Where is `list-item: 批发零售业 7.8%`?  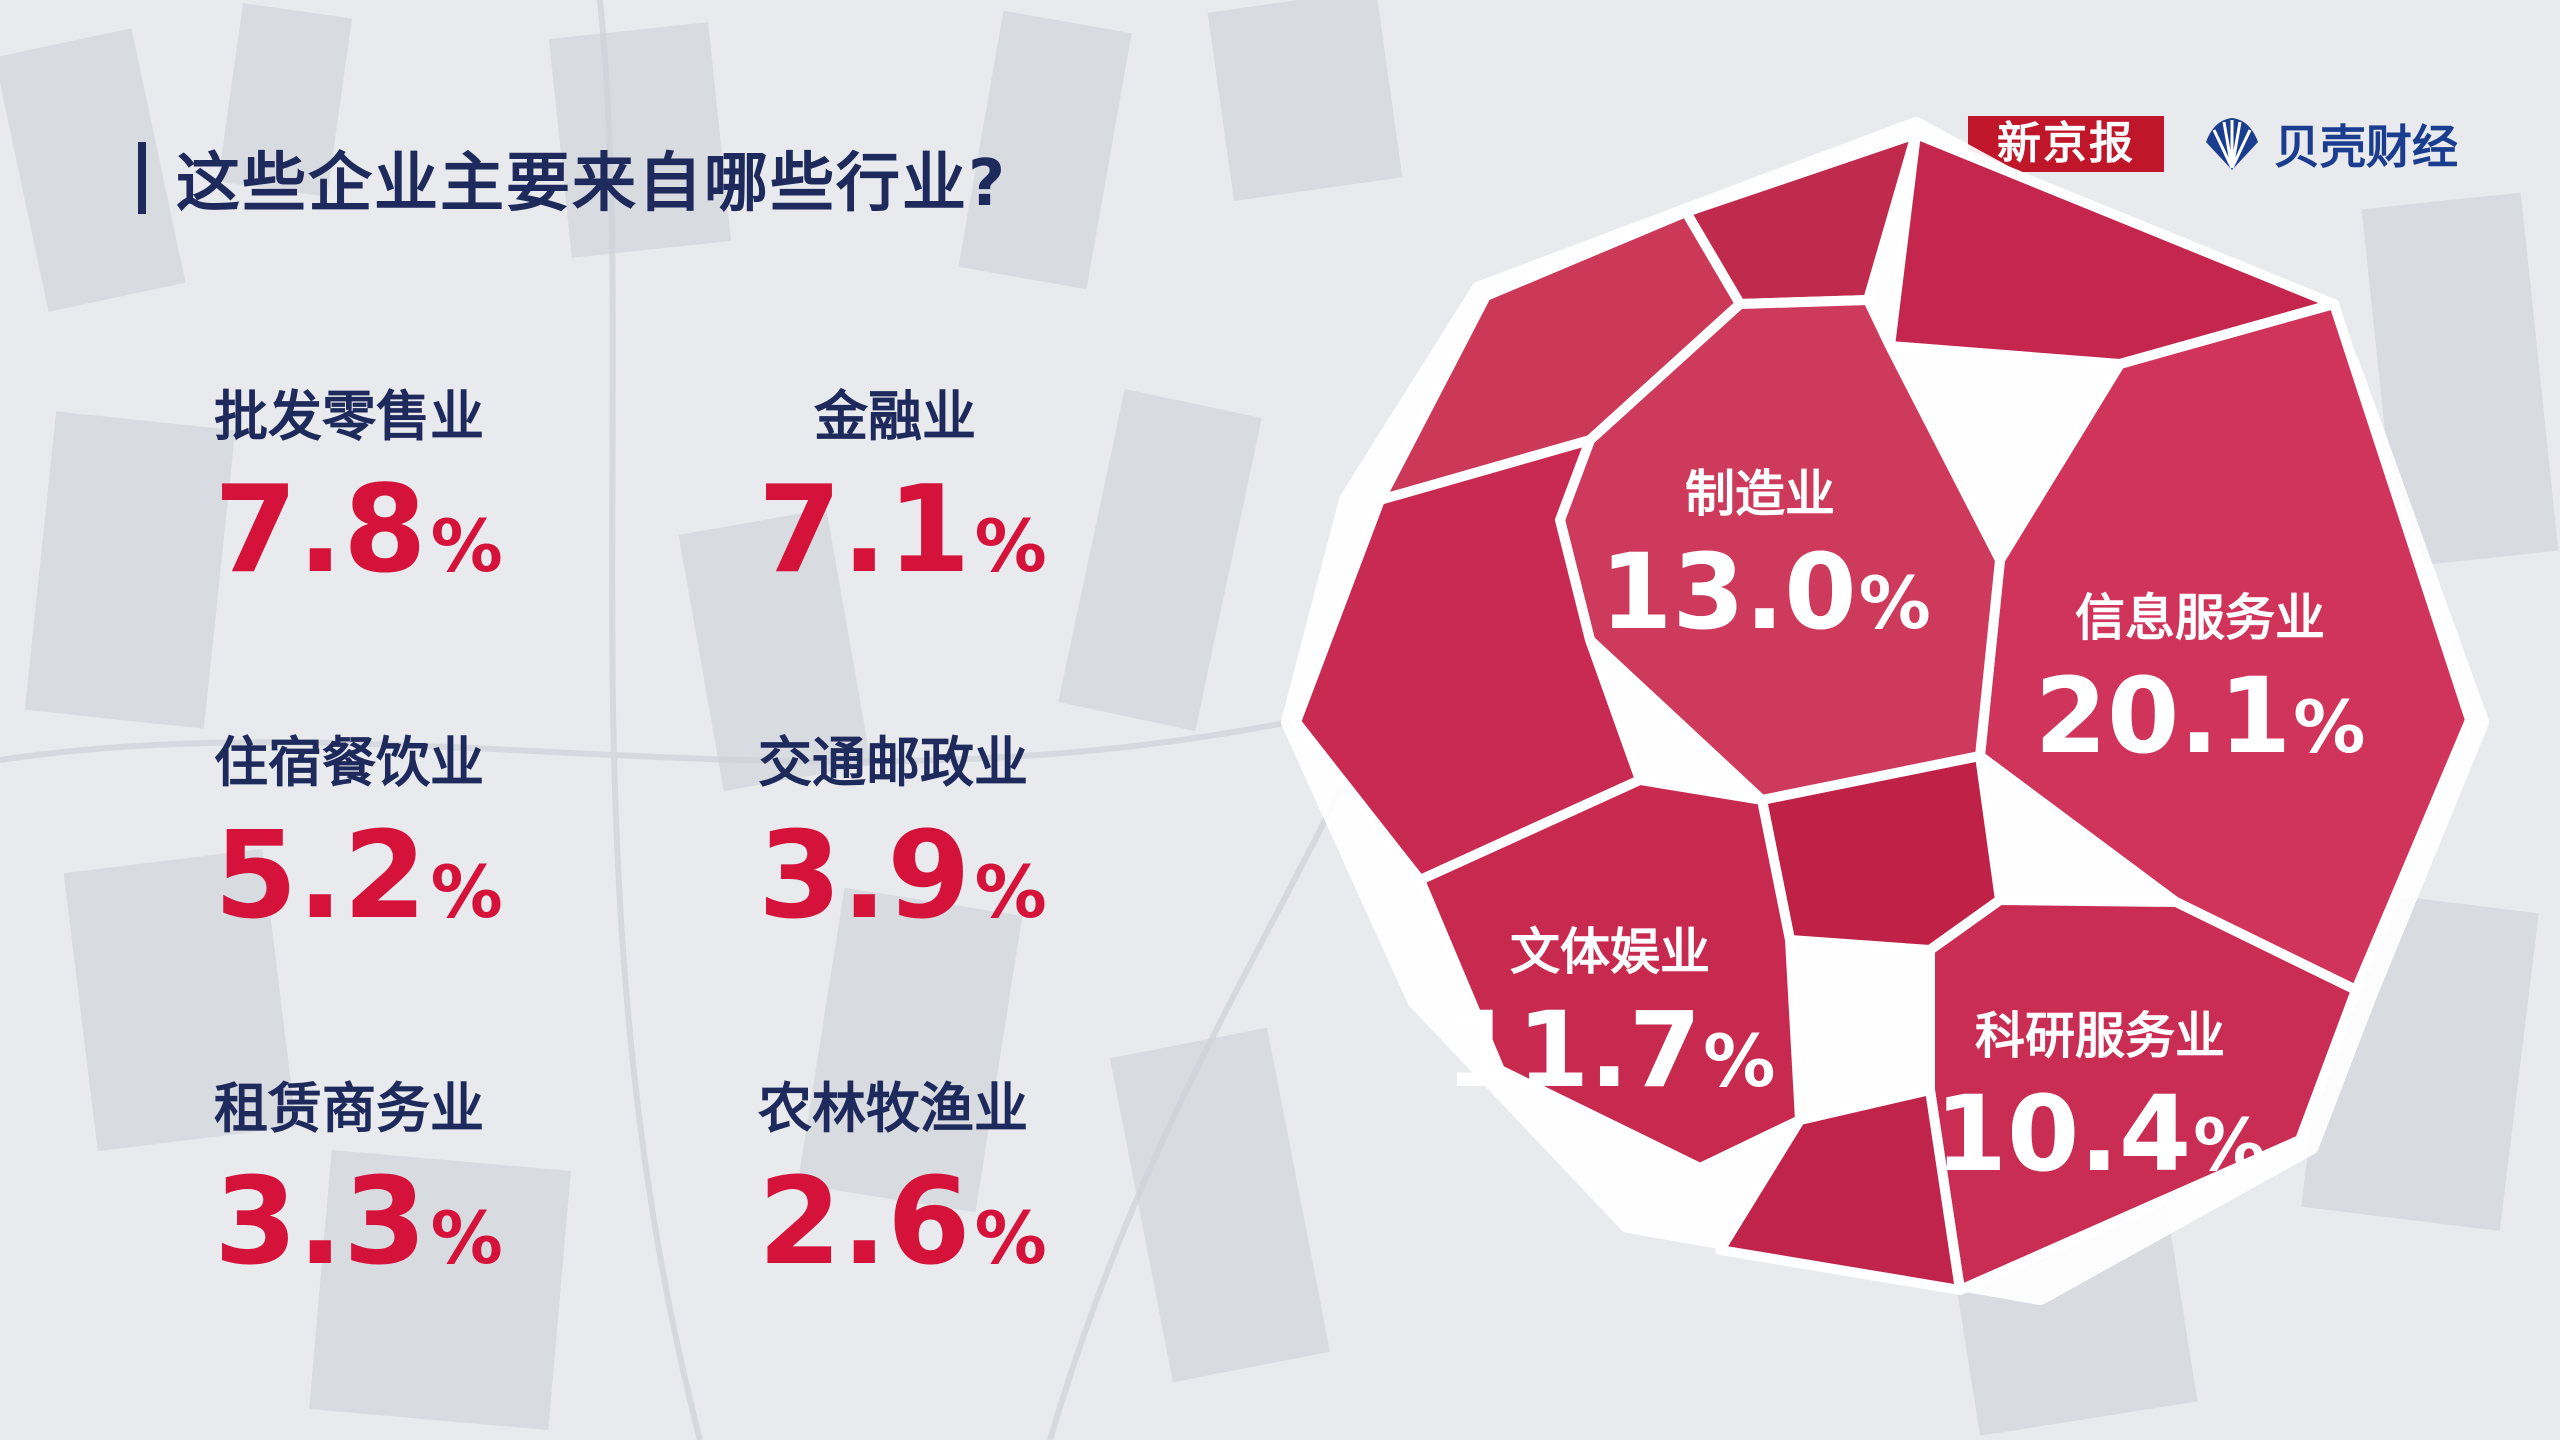 list-item: 批发零售业 7.8% is located at coordinates (358, 481).